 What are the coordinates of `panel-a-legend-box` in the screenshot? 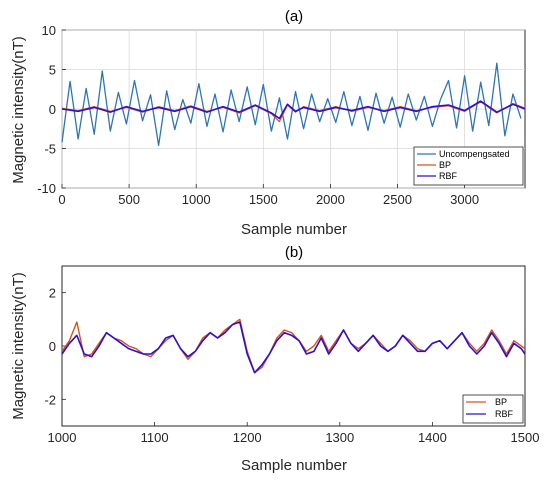 It's located at (468, 166).